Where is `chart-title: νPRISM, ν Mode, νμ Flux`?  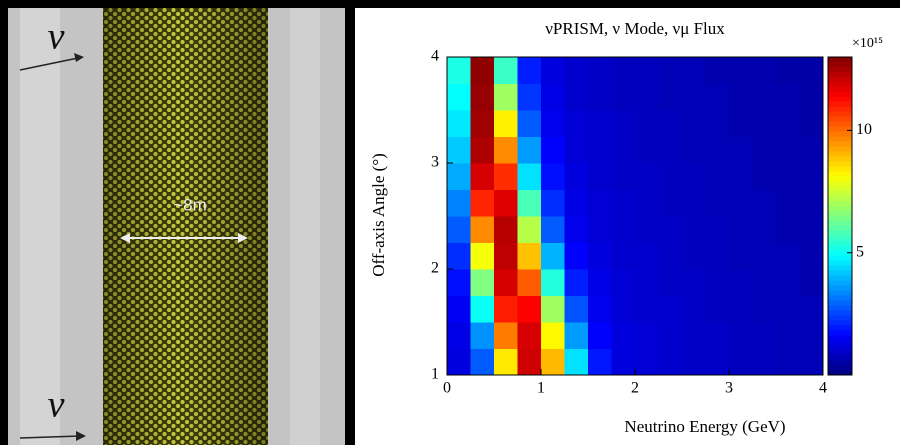 chart-title: νPRISM, ν Mode, νμ Flux is located at coordinates (635, 28).